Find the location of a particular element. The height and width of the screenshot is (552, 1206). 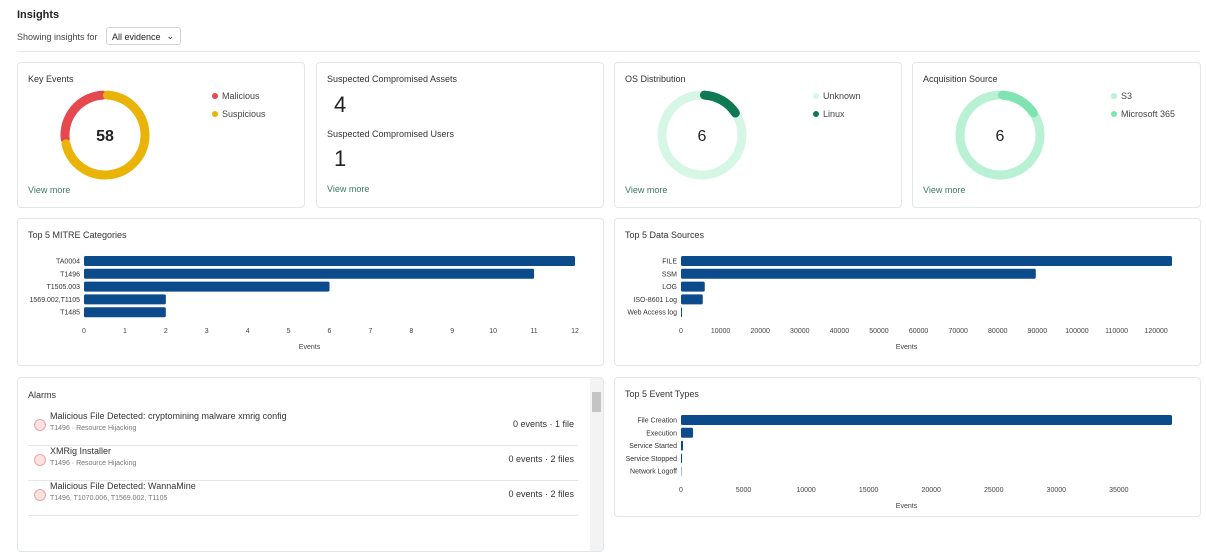

y-tick-label: File Creation is located at coordinates (657, 421).